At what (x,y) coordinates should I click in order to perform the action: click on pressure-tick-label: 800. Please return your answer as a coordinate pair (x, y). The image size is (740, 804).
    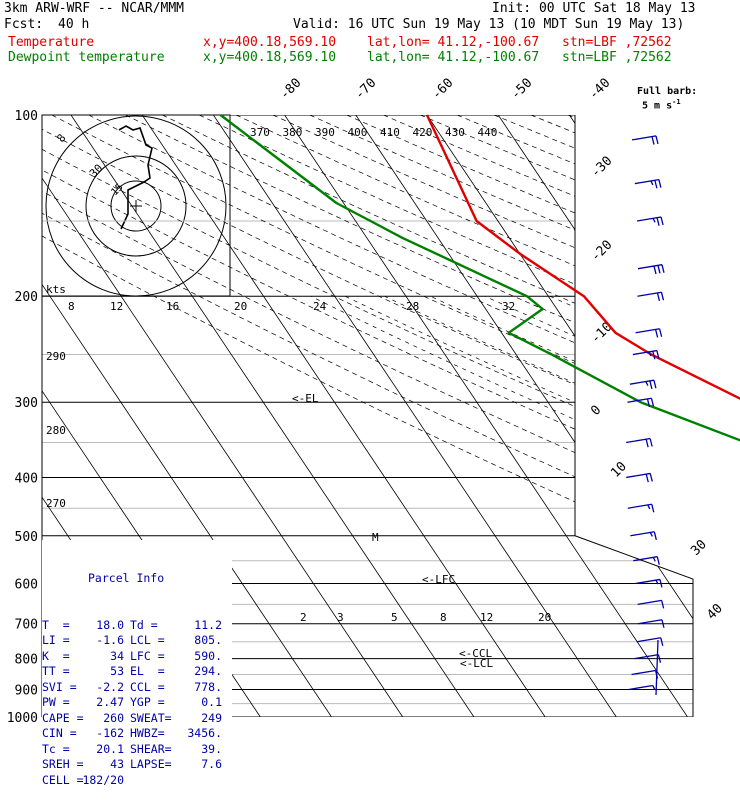
    Looking at the image, I should click on (26, 660).